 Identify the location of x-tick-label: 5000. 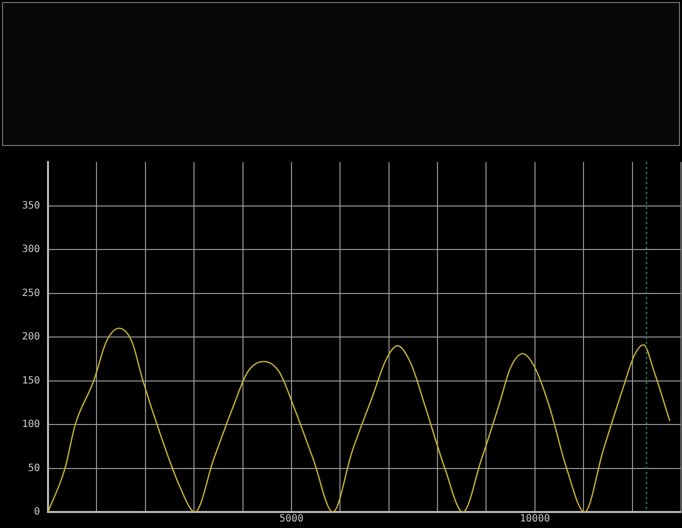
(291, 519).